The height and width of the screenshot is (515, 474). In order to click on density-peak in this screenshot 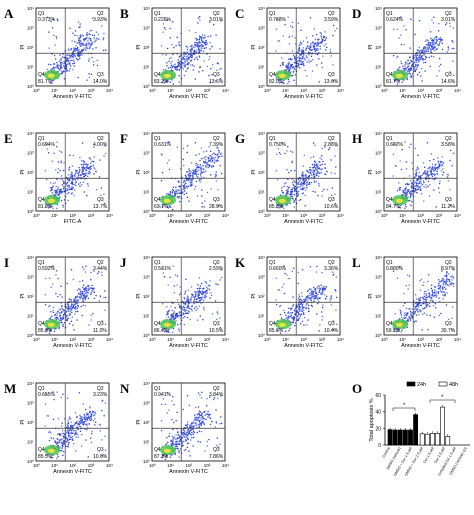, I will do `click(51, 76)`.